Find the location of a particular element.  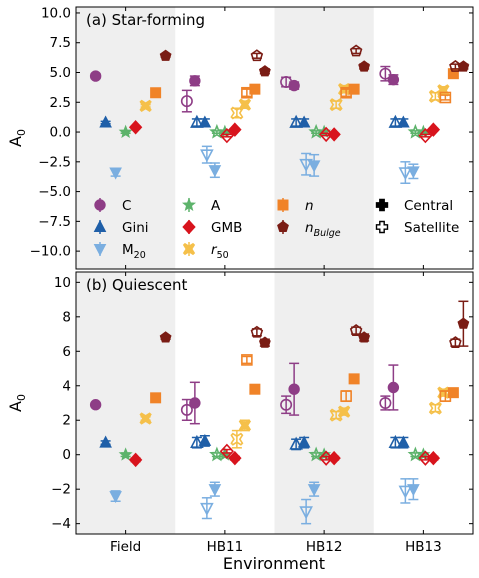

data-point-c-hb12-central is located at coordinates (294, 389).